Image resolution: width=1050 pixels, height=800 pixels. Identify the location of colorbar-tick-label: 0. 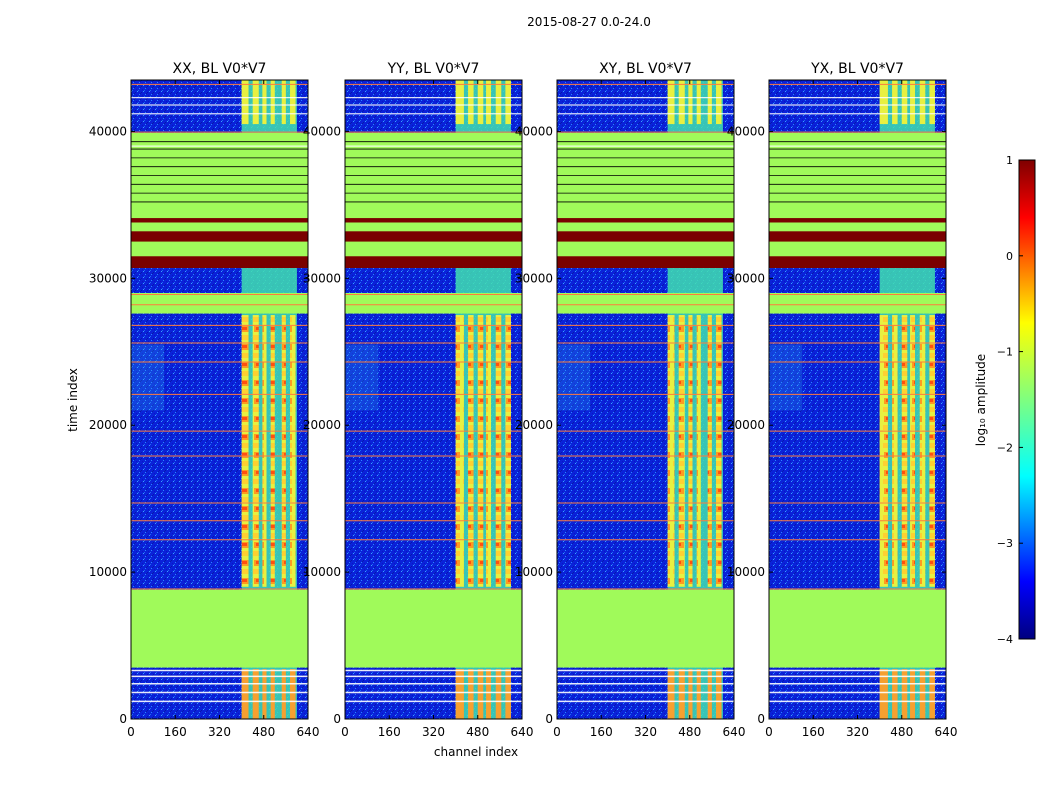
(1009, 256).